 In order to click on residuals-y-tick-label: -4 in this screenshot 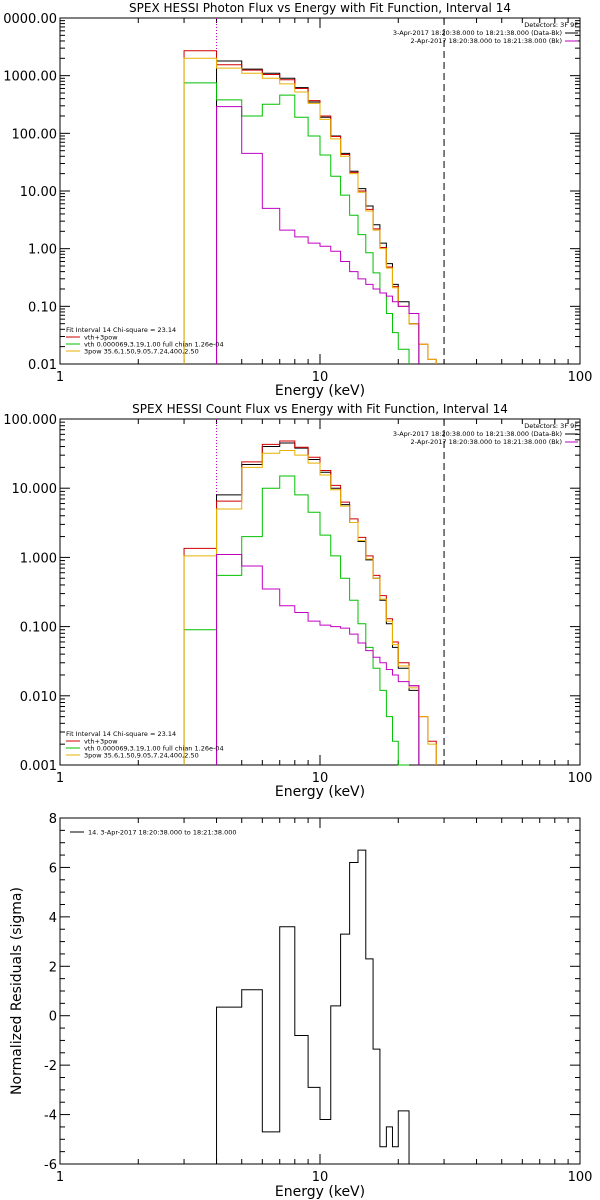, I will do `click(50, 1116)`.